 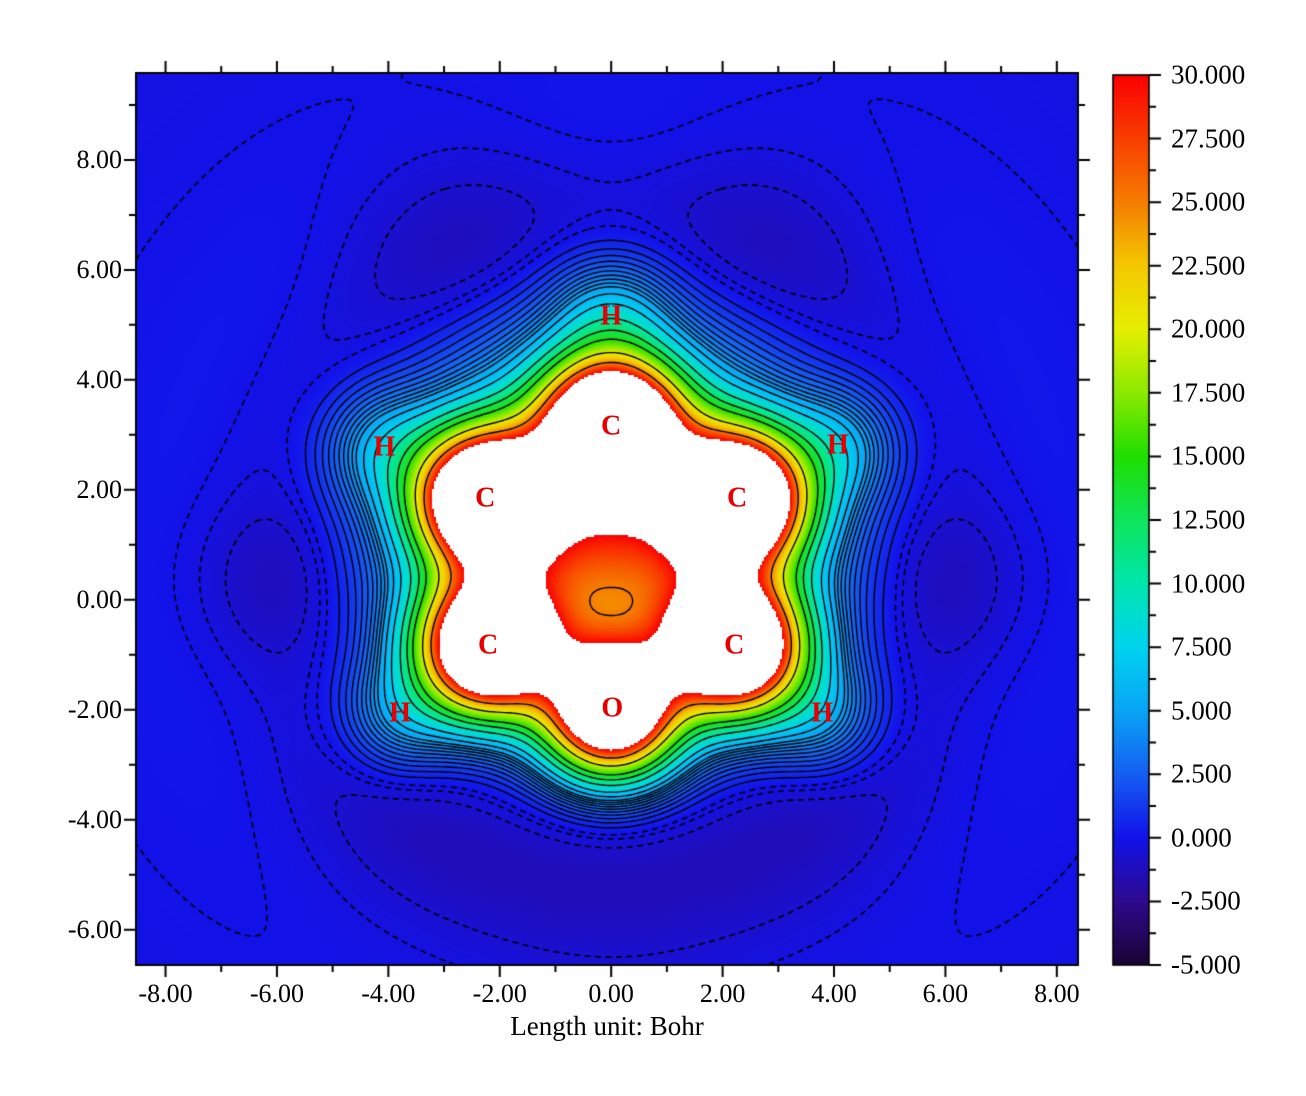 What do you see at coordinates (99, 489) in the screenshot?
I see `y-tick-label: 2.00` at bounding box center [99, 489].